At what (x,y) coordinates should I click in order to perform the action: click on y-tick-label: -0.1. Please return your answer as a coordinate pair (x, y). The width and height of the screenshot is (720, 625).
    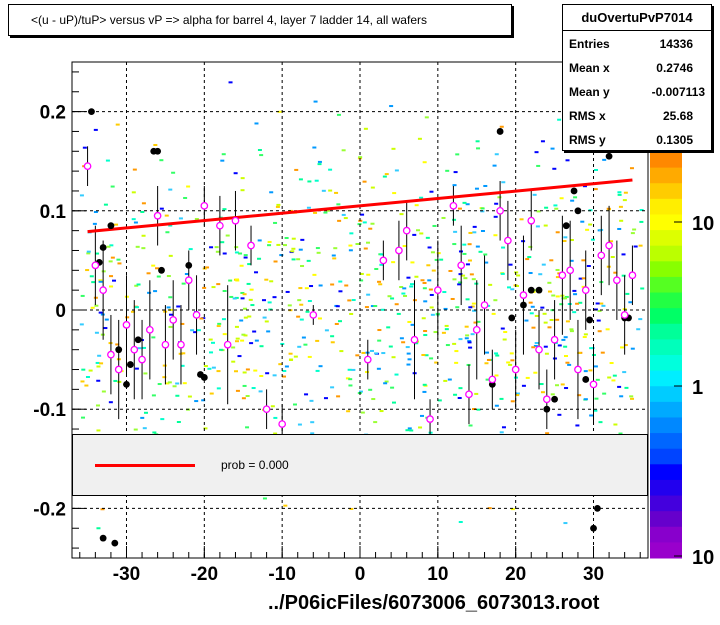
    Looking at the image, I should click on (49, 410).